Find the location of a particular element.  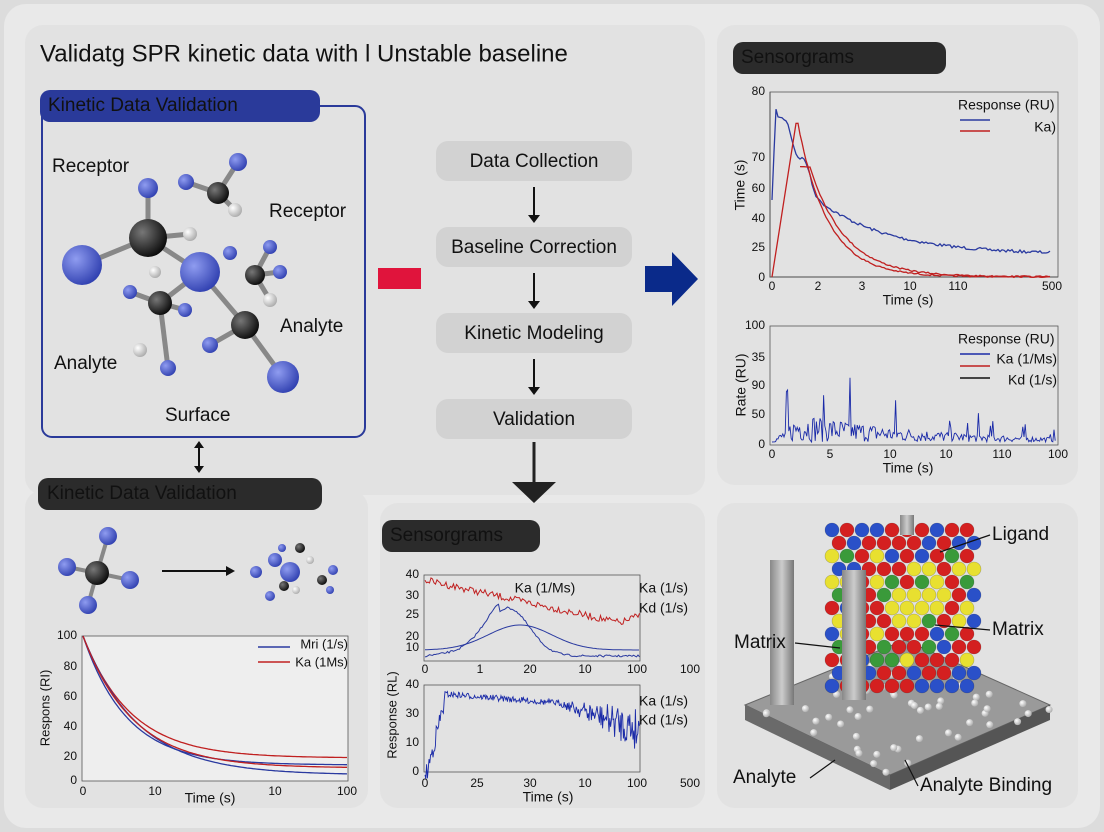

x-tick-label: 30 is located at coordinates (530, 783).